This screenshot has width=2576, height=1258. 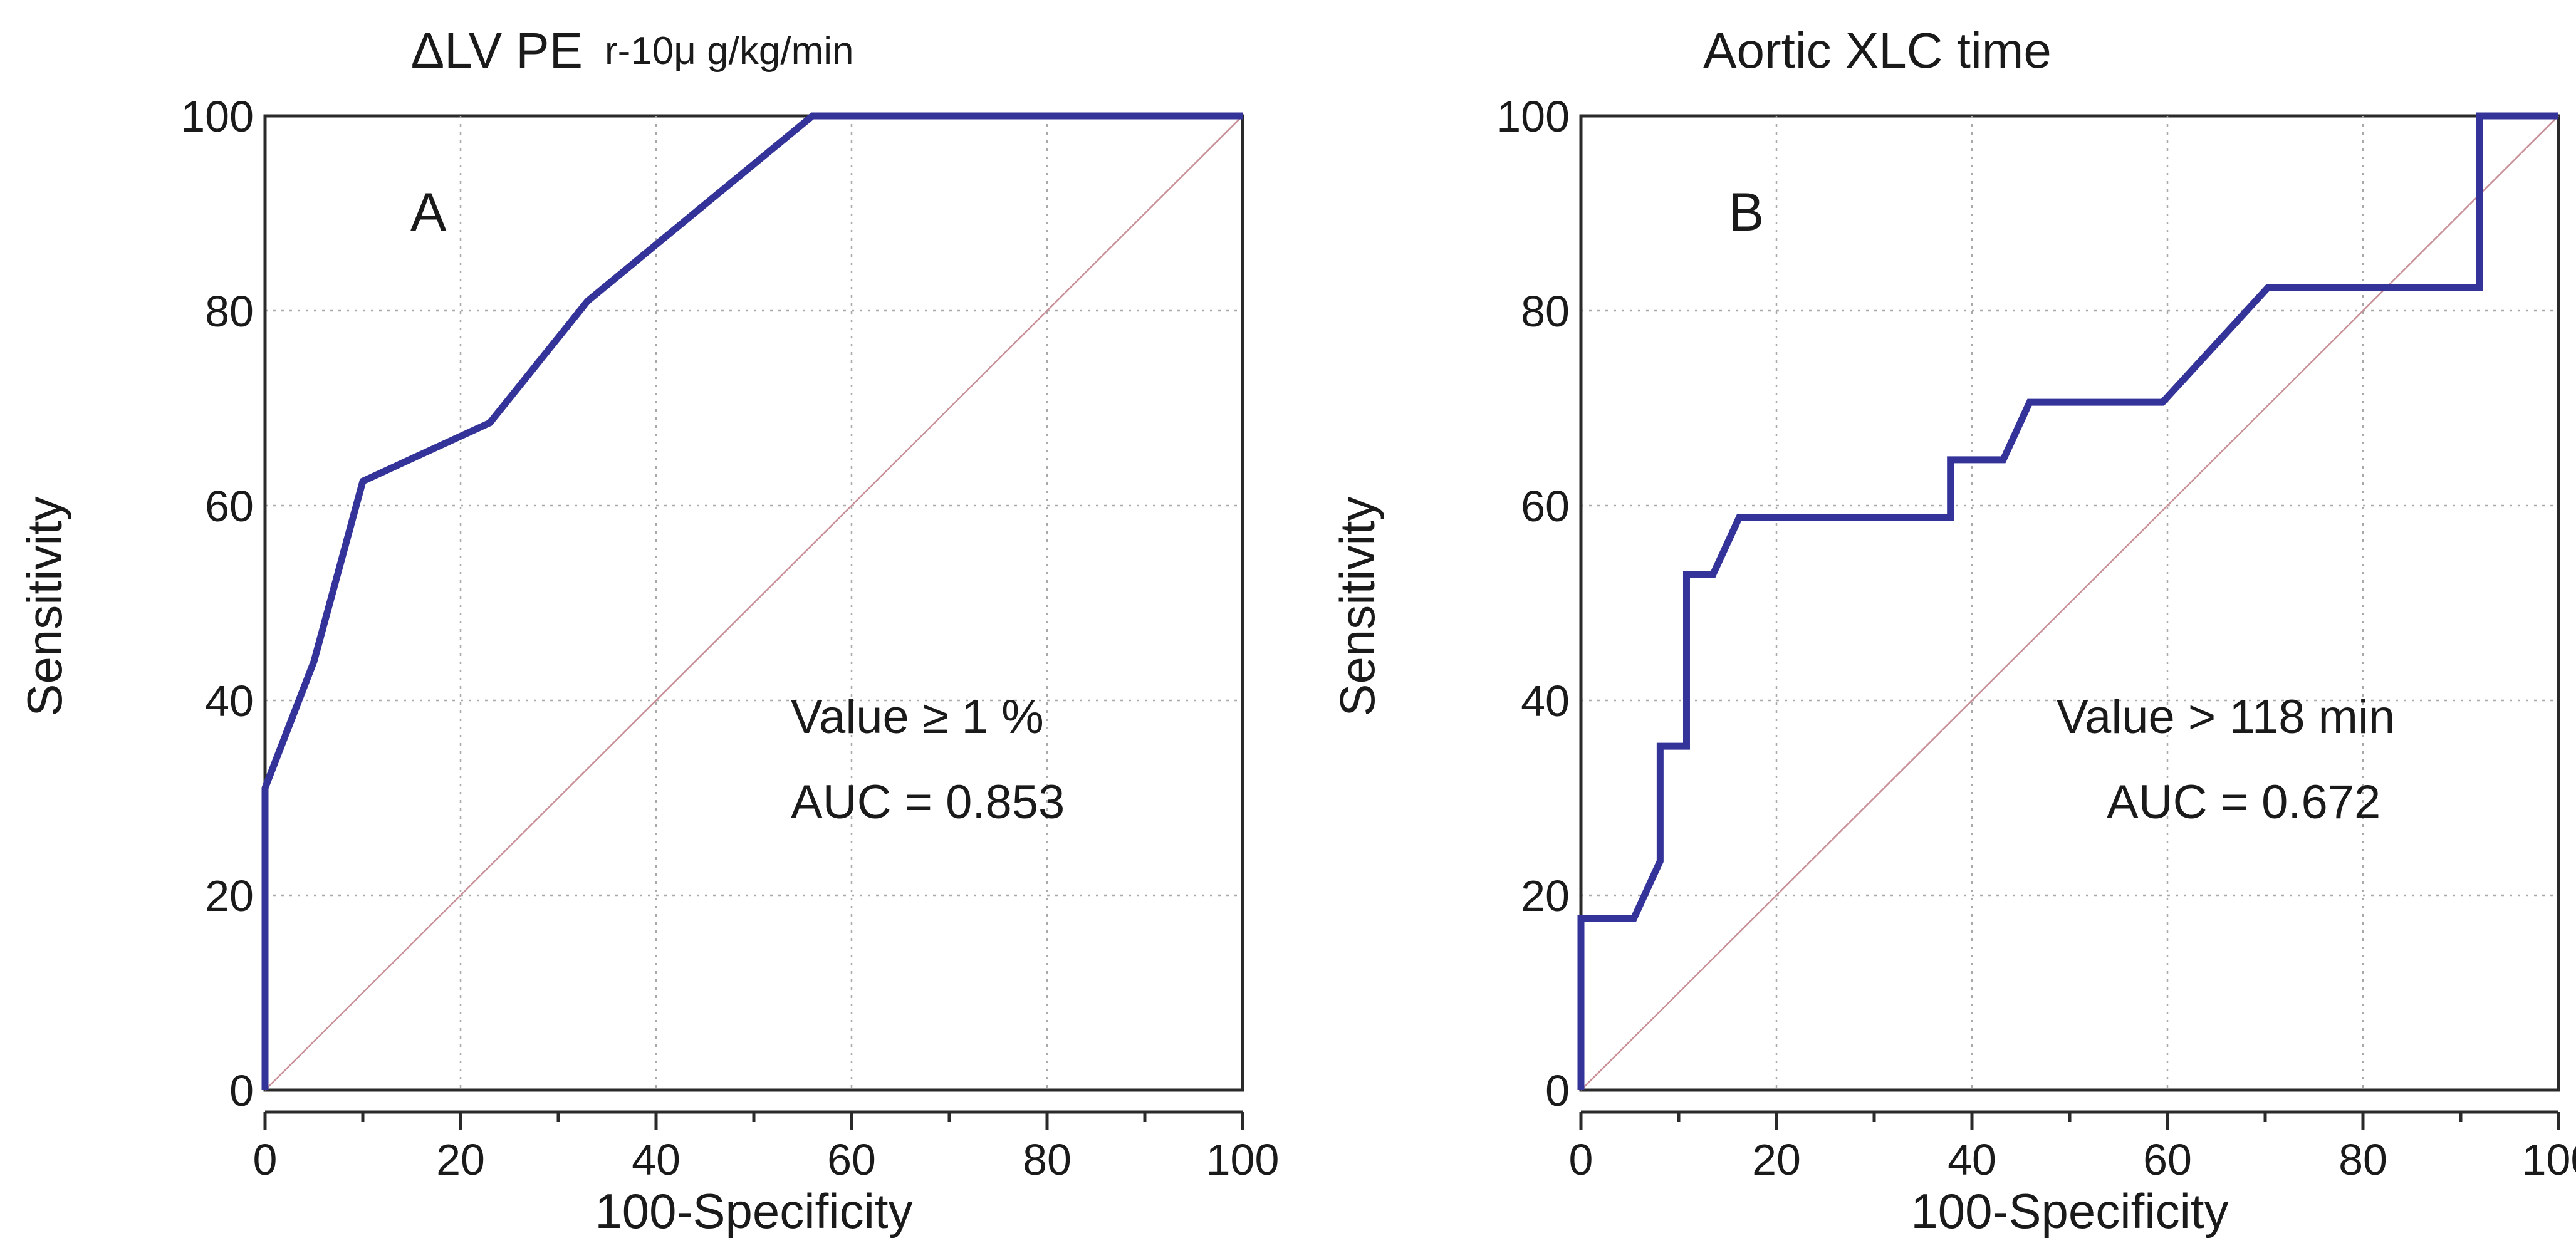 I want to click on panel-b-x-tick-label: 60, so click(x=2167, y=1159).